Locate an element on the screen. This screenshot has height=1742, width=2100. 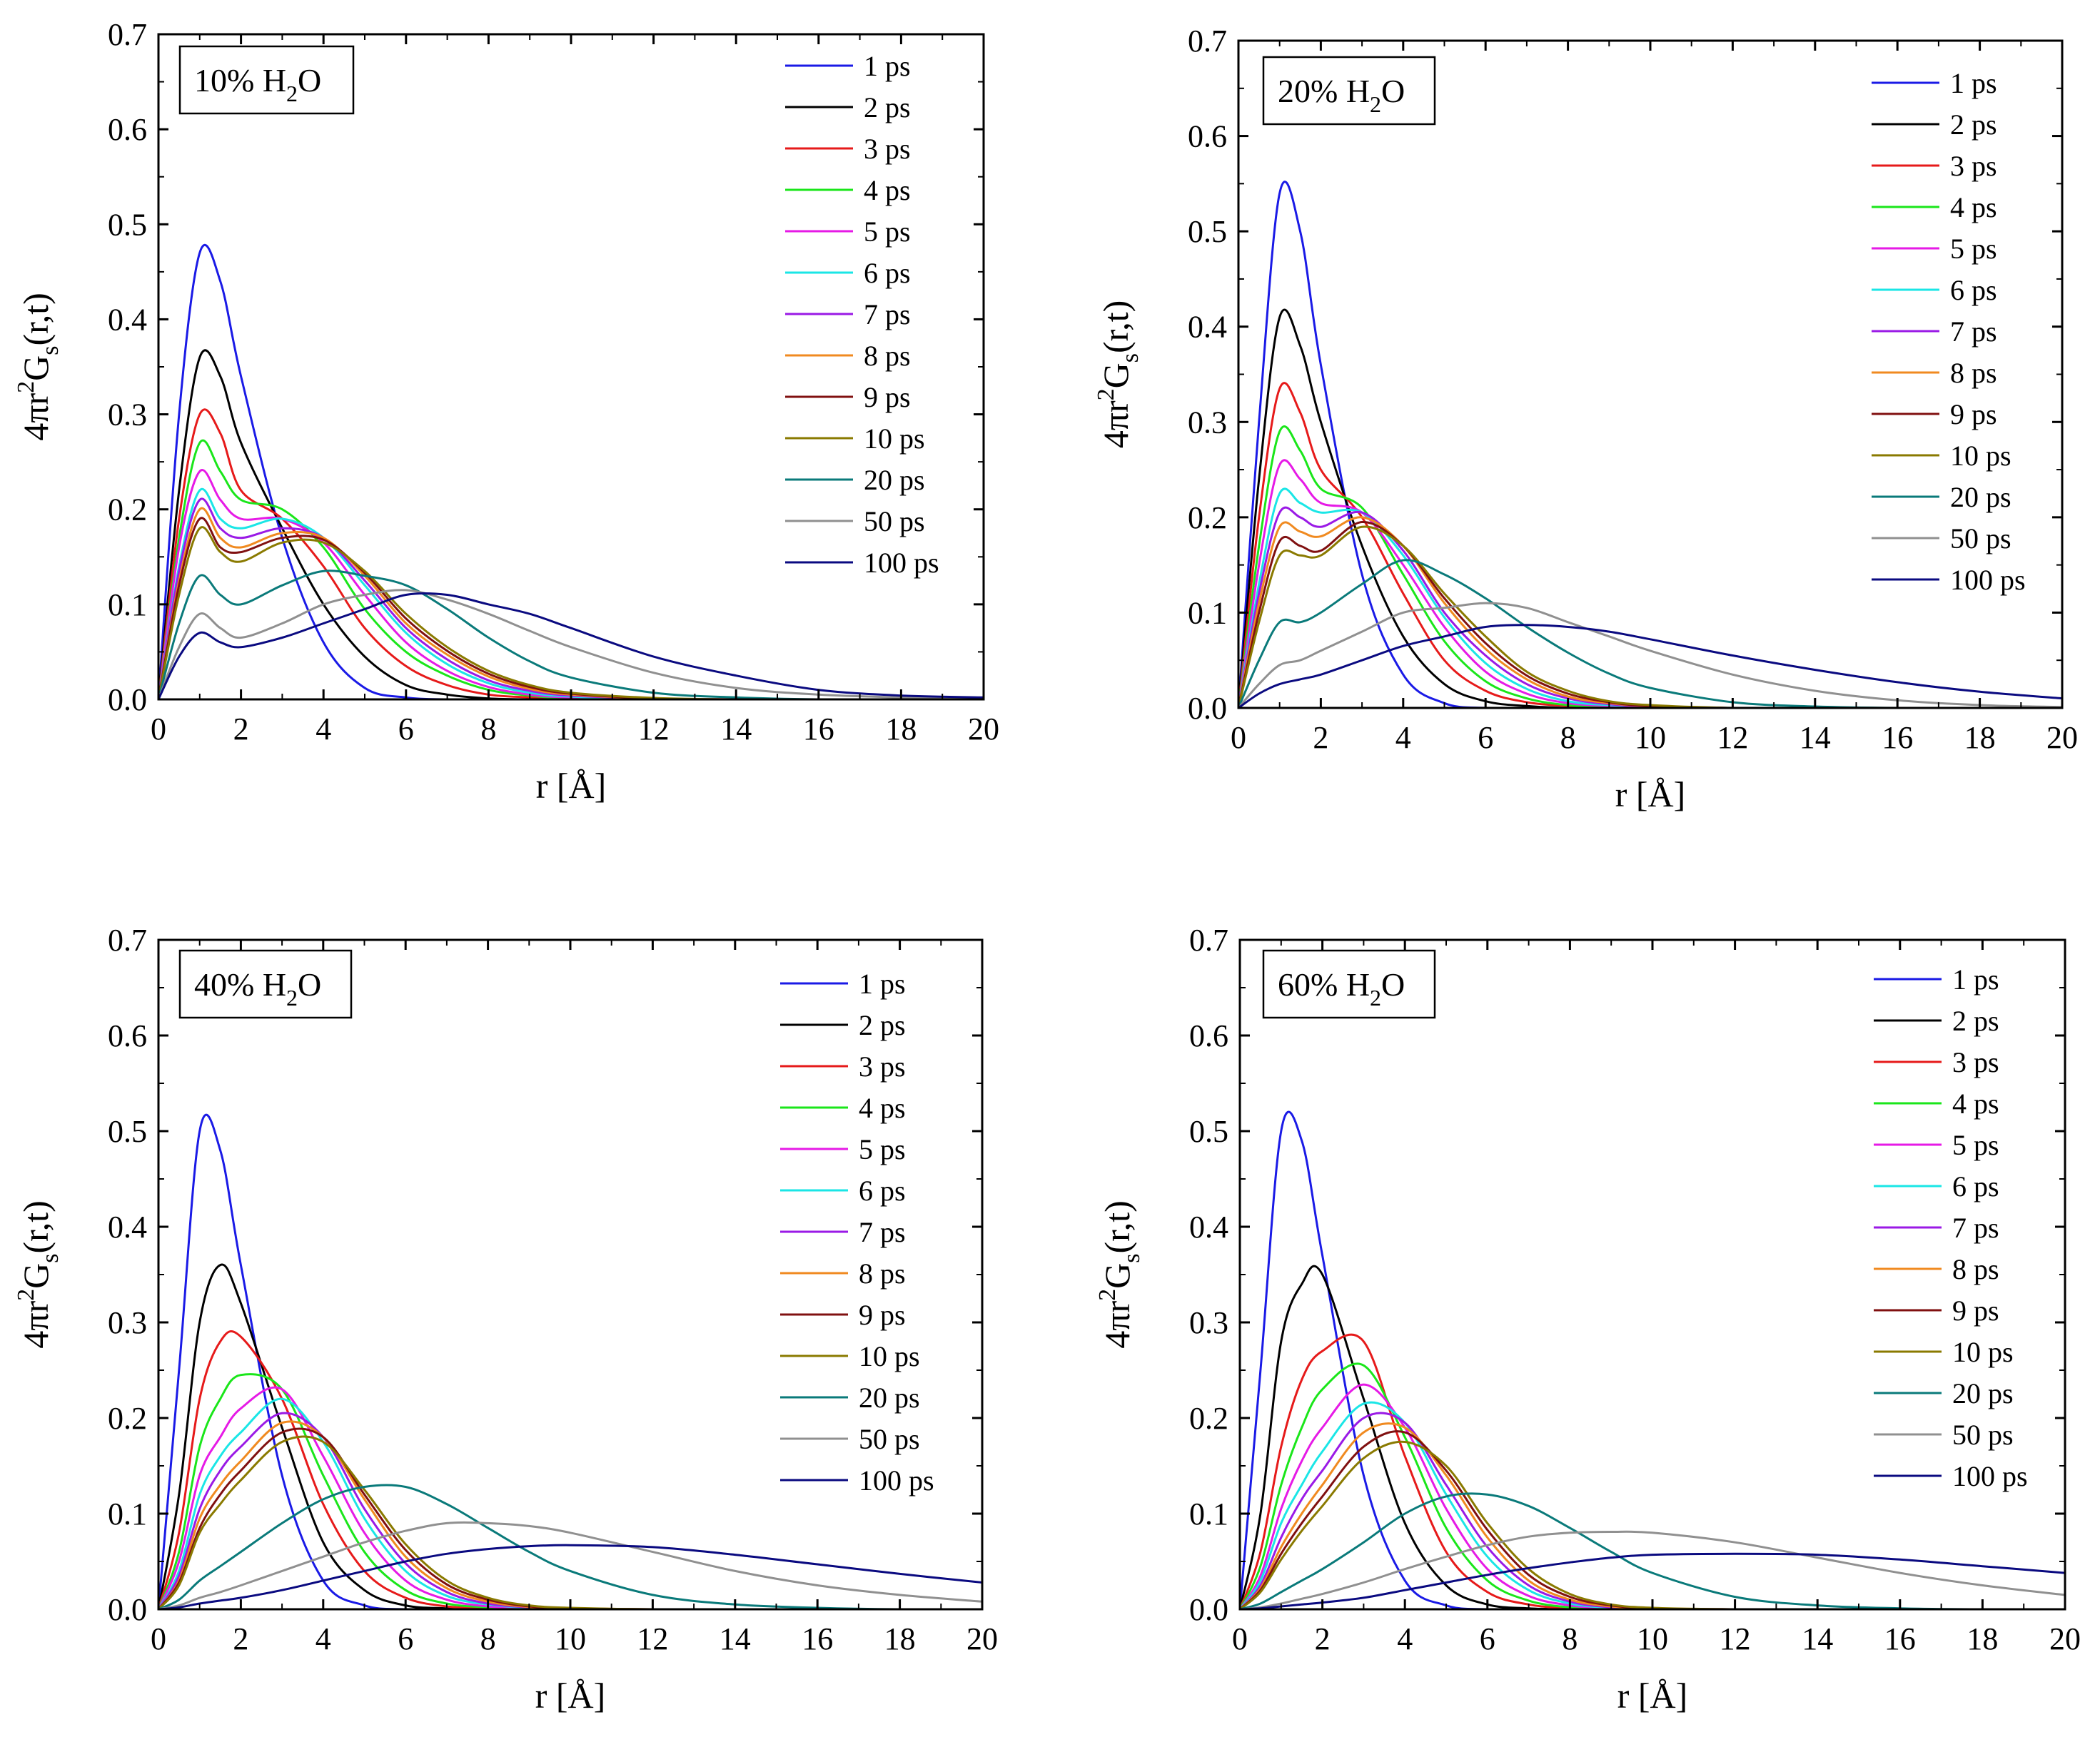
series-line-4ps is located at coordinates (1650, 566).